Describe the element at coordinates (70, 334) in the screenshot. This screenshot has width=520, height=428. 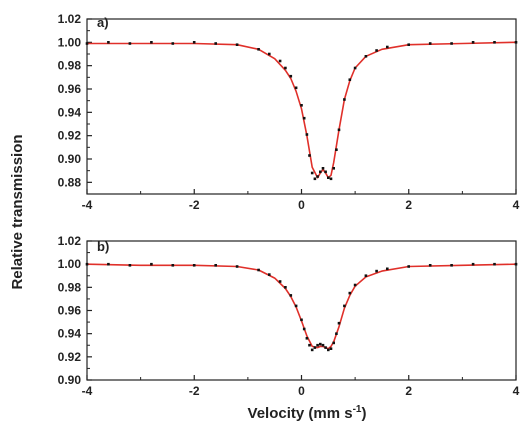
I see `panel-b-y-tick-label: 0.94` at that location.